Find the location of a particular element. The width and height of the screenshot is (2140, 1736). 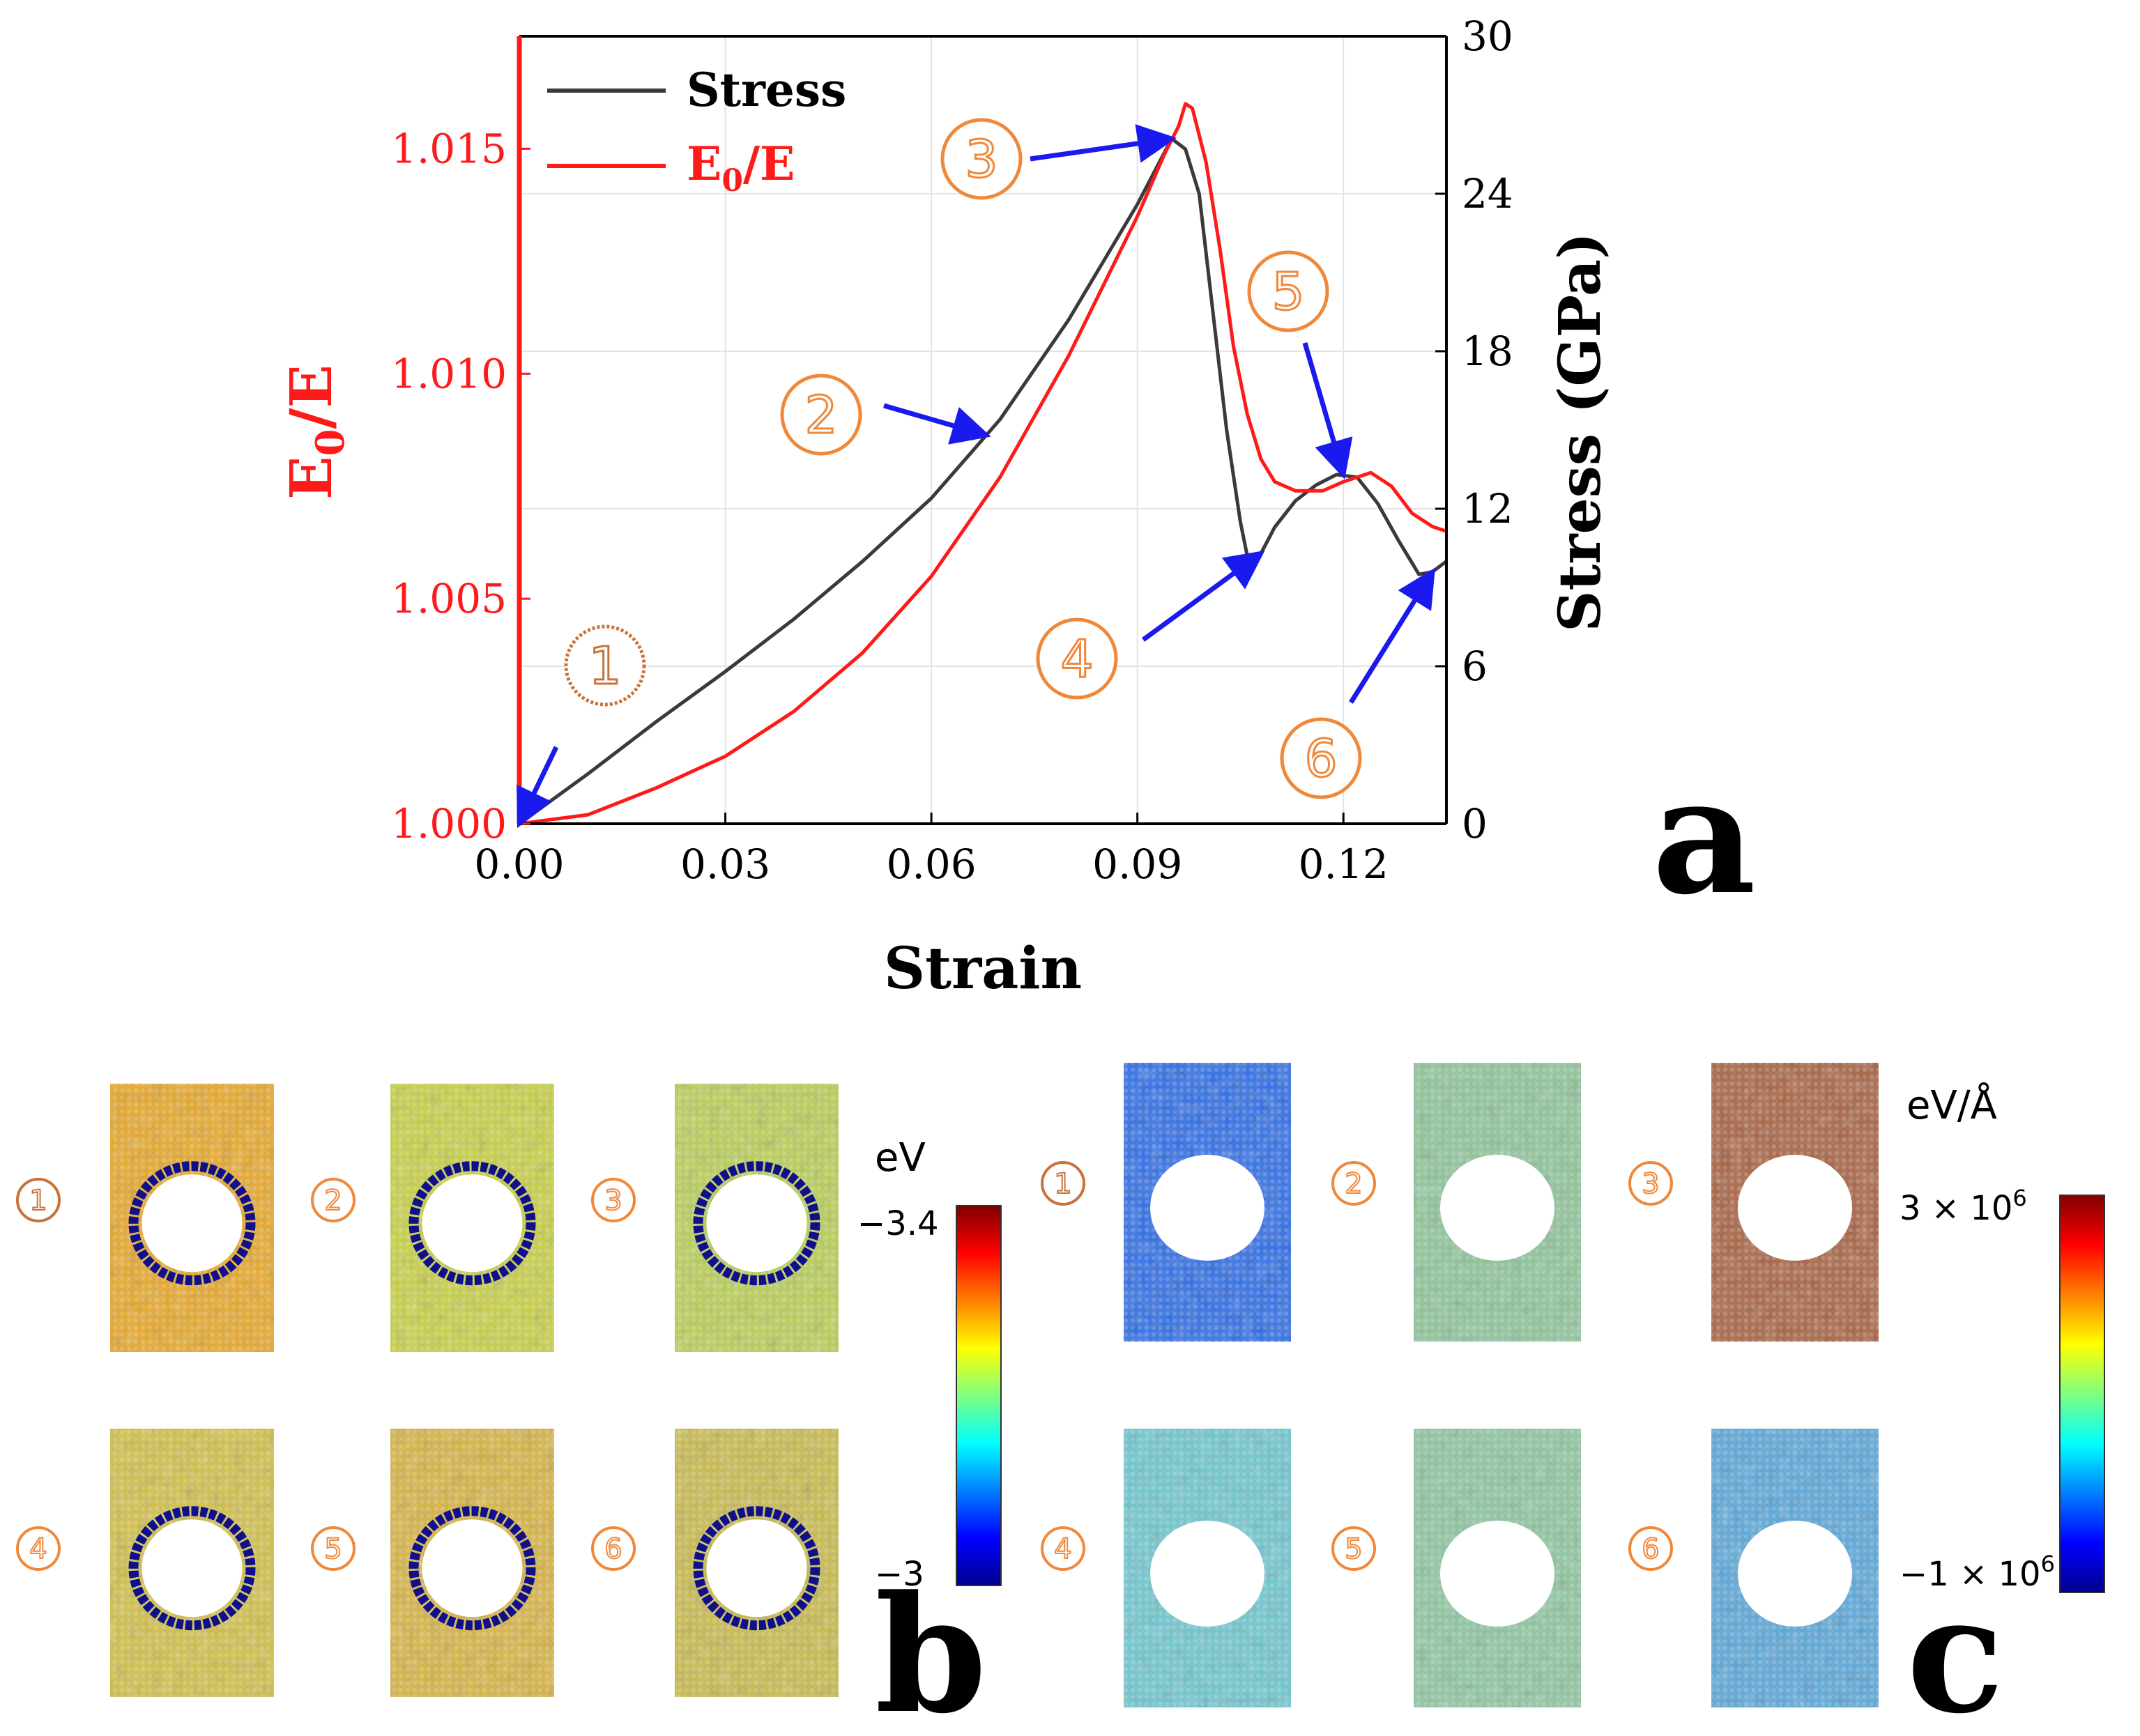

left-axis-label-sub: 0 is located at coordinates (330, 443).